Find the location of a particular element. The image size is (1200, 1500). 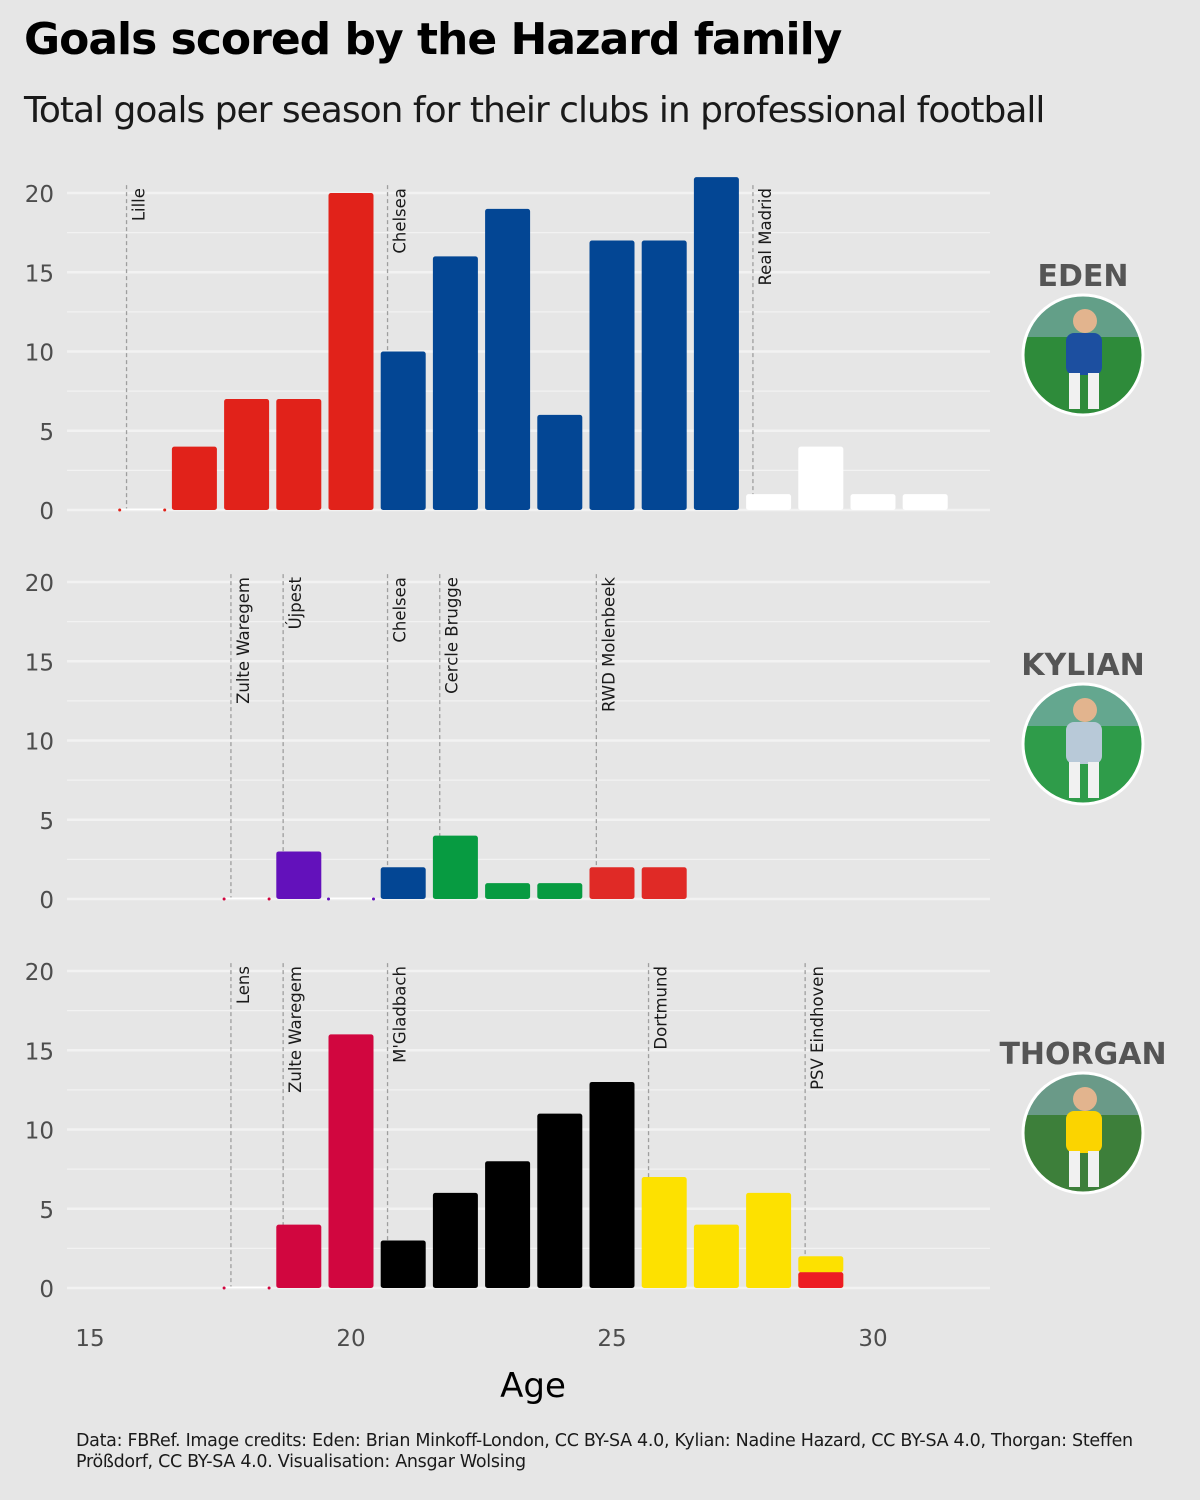

x-tick-label: 20 is located at coordinates (350, 1339).